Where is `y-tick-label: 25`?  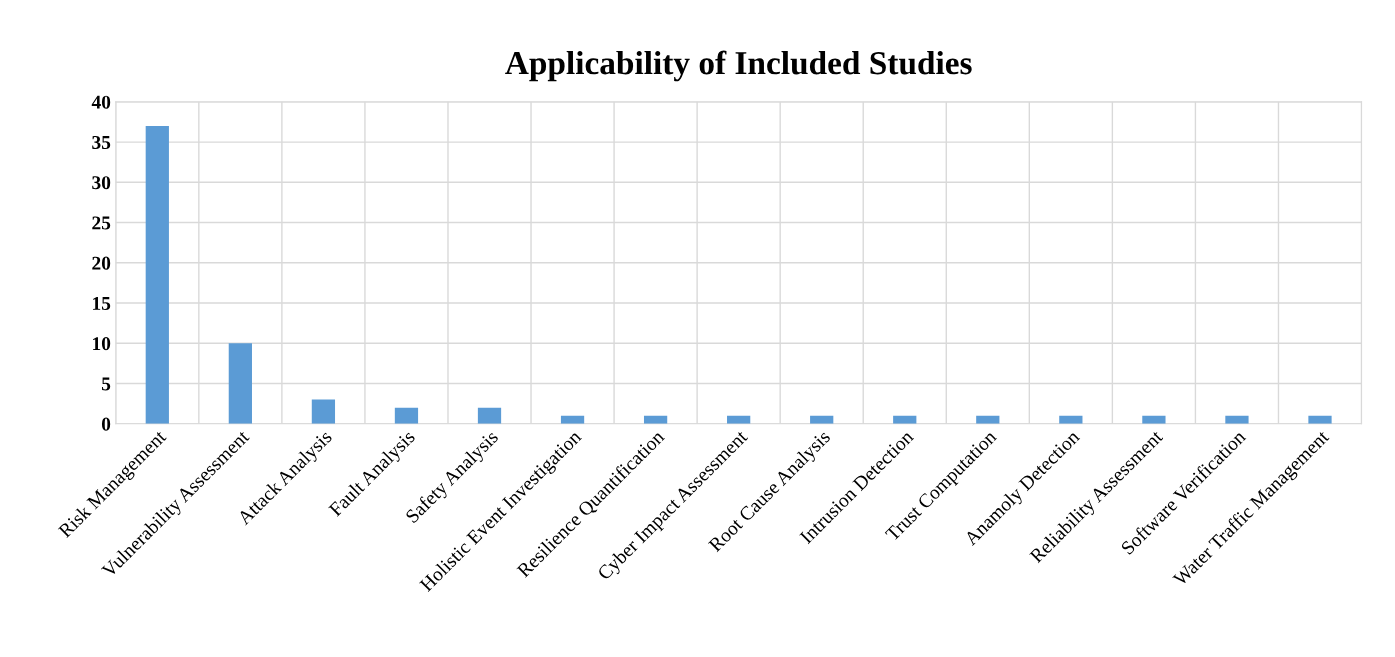
y-tick-label: 25 is located at coordinates (101, 223).